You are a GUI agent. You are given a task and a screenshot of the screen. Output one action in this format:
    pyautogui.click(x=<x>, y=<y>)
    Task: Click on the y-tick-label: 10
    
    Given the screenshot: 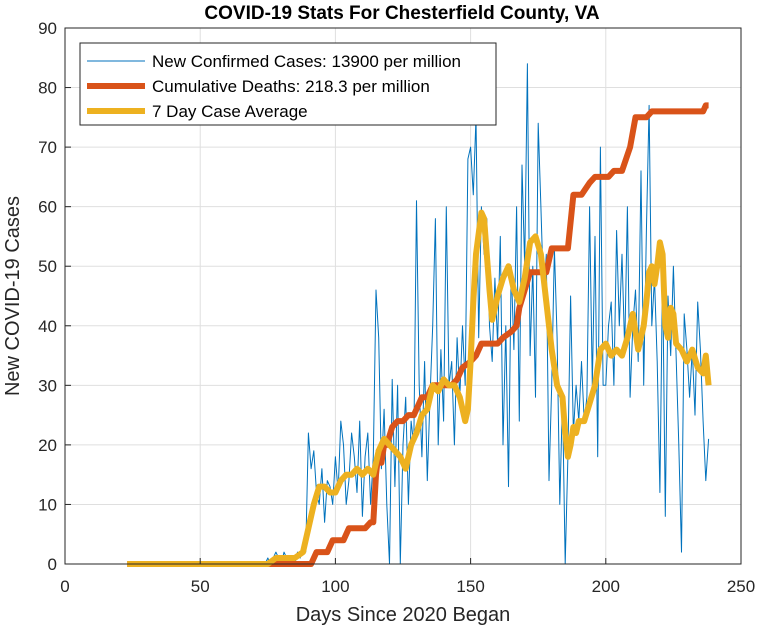 What is the action you would take?
    pyautogui.click(x=47, y=504)
    